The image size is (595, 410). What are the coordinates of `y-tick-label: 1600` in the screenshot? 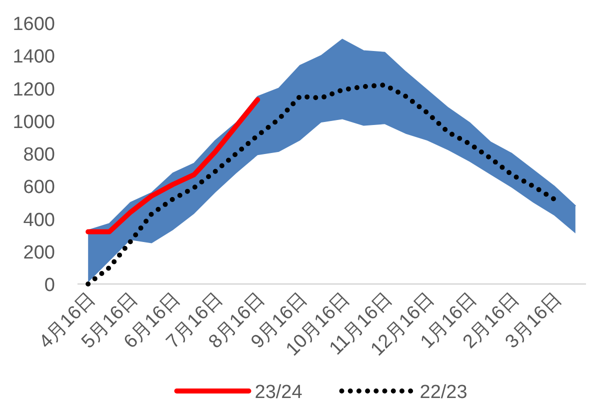 It's located at (33, 24).